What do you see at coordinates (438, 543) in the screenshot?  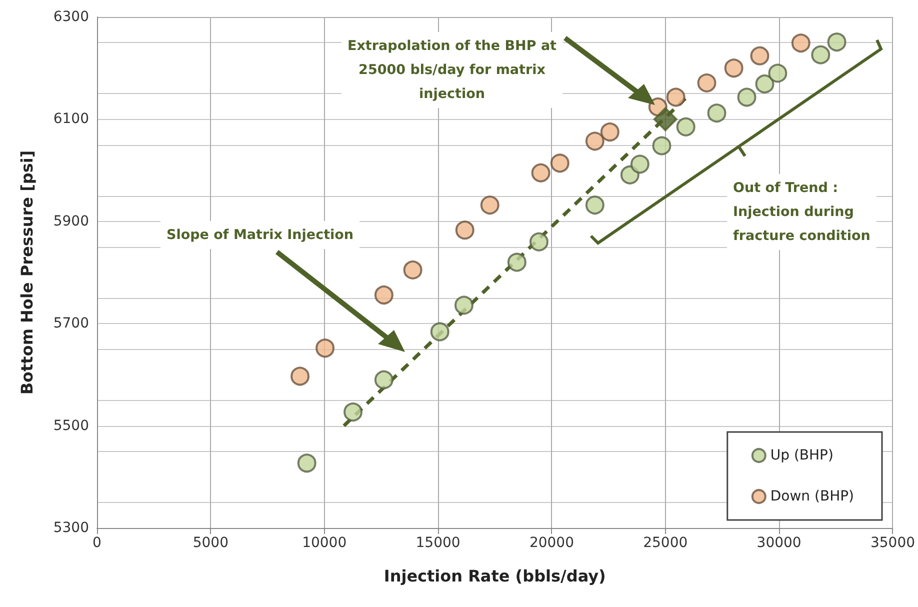 I see `x-tick-label: 15000` at bounding box center [438, 543].